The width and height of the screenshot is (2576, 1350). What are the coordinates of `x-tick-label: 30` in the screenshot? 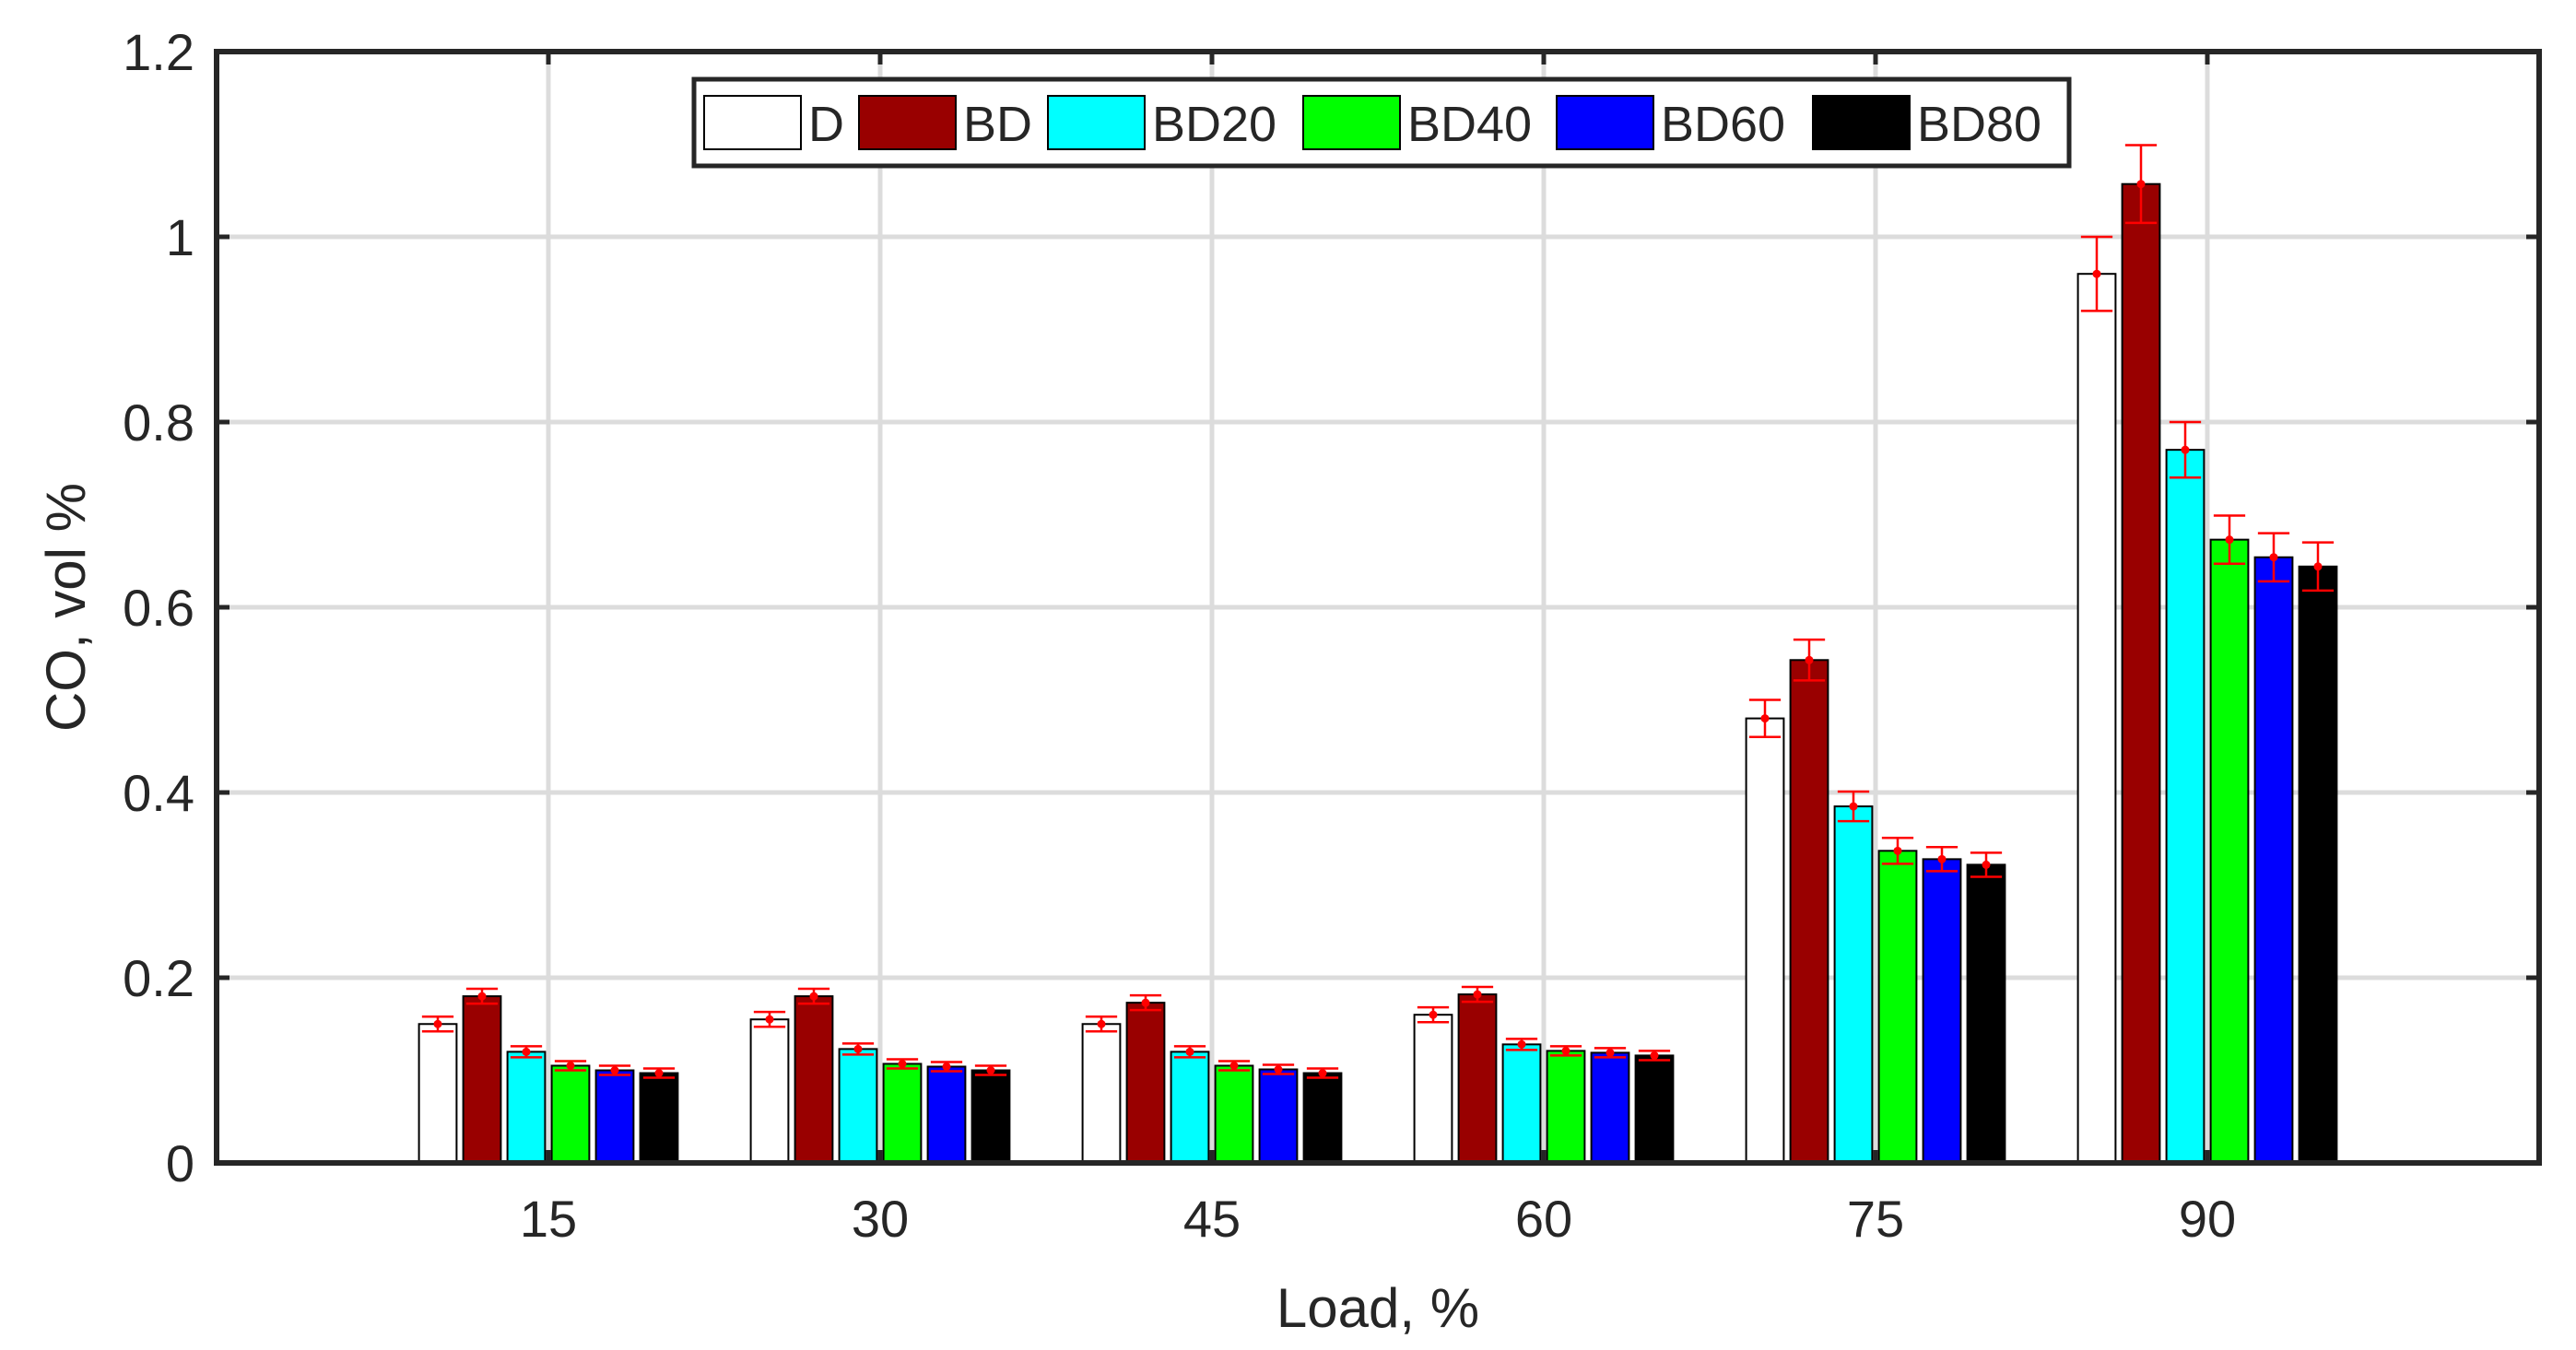 It's located at (880, 1219).